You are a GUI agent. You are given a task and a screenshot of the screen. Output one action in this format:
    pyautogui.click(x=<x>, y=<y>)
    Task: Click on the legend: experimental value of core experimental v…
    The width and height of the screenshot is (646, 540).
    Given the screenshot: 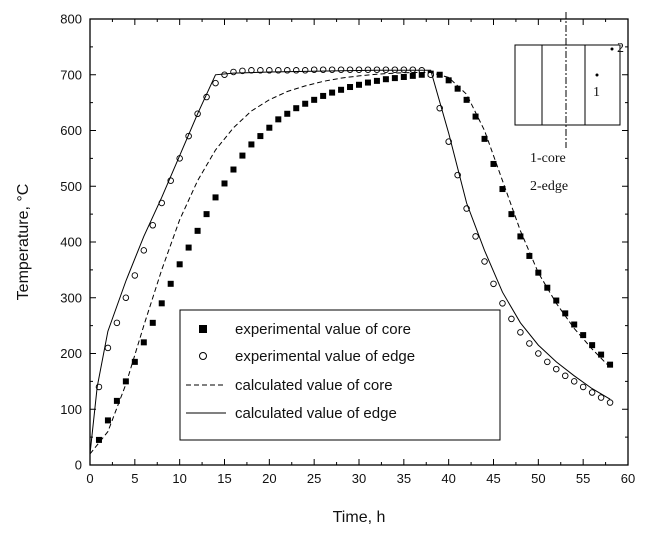 What is the action you would take?
    pyautogui.click(x=340, y=375)
    